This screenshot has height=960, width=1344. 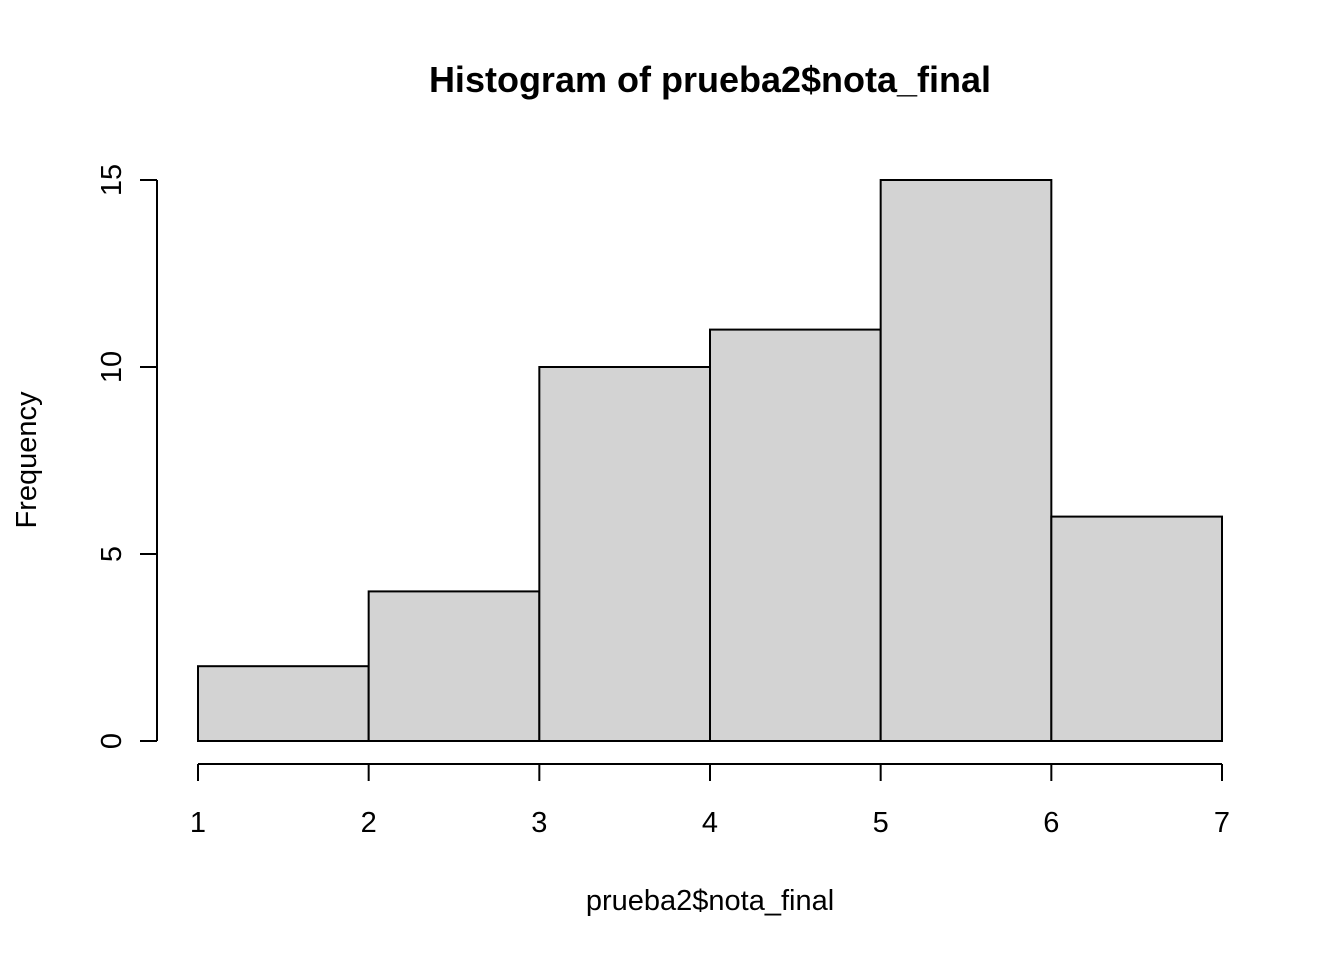 I want to click on x-tick-label: 2, so click(x=369, y=823).